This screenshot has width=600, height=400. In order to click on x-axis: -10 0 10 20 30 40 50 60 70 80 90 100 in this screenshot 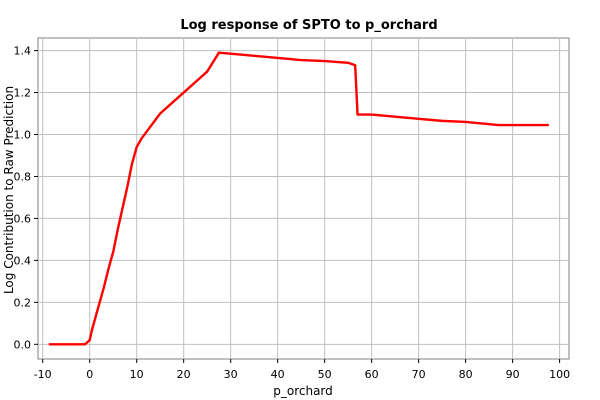, I will do `click(302, 370)`.